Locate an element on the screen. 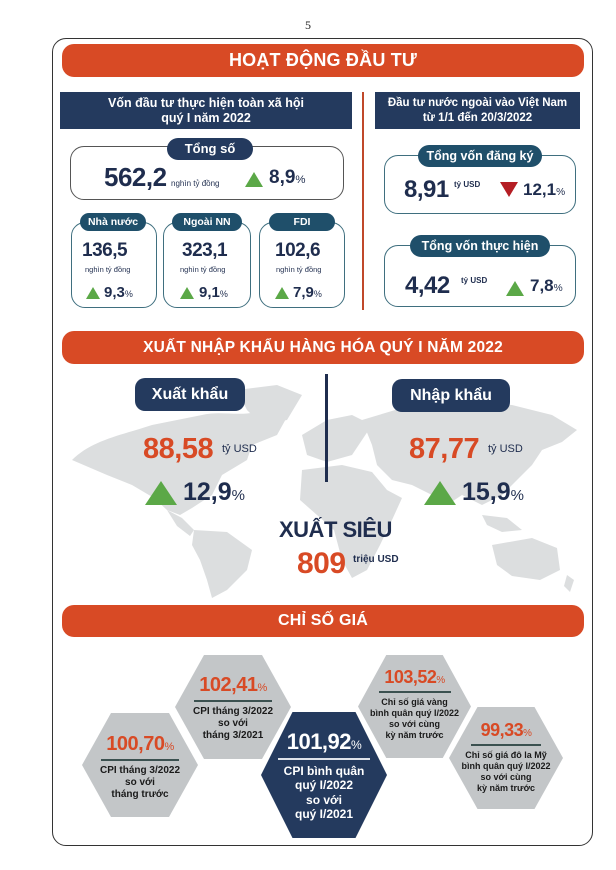  export-change: 12,9% is located at coordinates (214, 492).